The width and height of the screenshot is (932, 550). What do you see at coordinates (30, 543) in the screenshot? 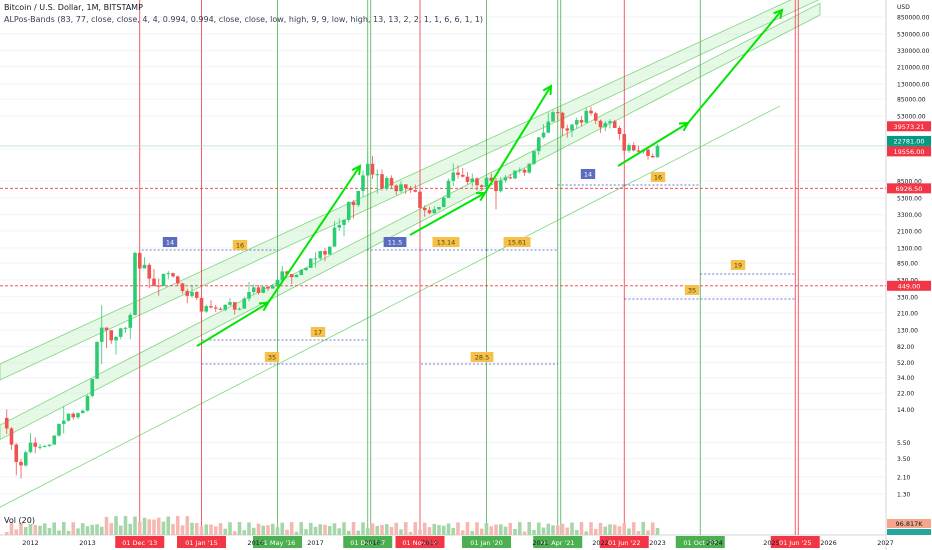
I see `x-tick-label: 2012` at bounding box center [30, 543].